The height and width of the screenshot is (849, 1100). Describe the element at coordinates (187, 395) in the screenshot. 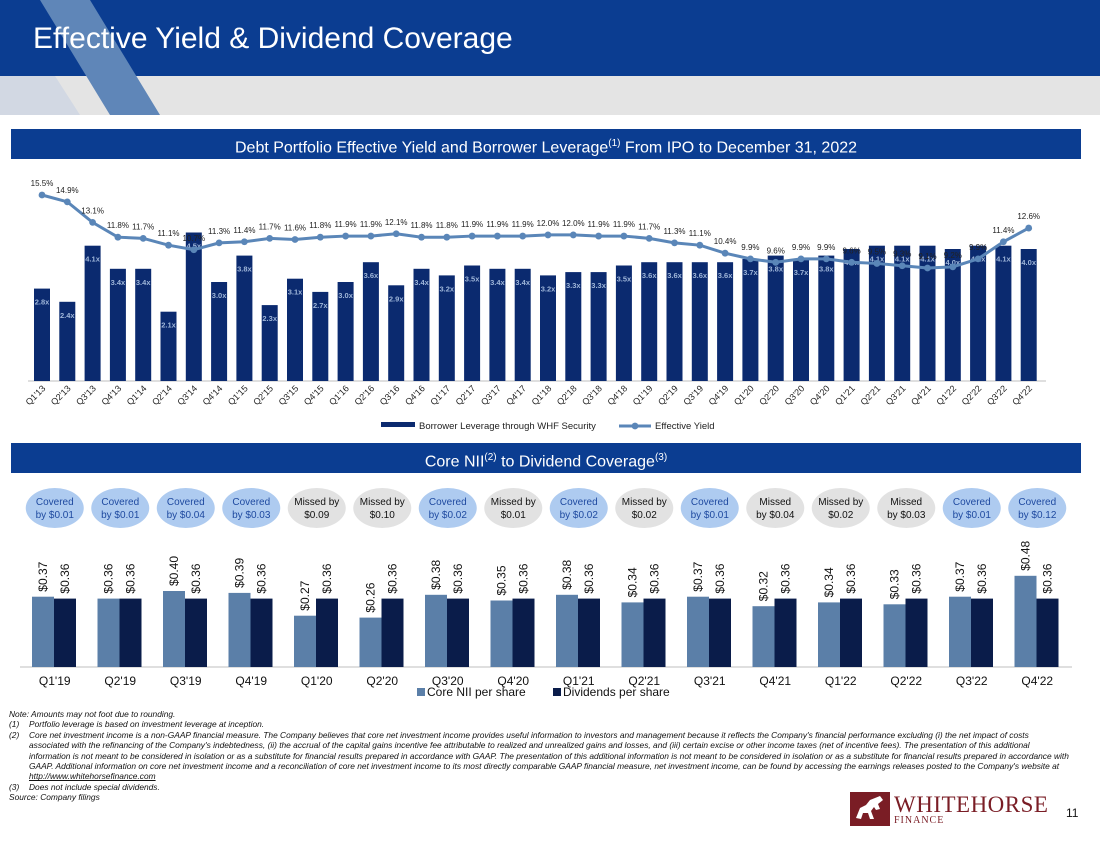

I see `quarter-tick-label: Q3'14` at that location.